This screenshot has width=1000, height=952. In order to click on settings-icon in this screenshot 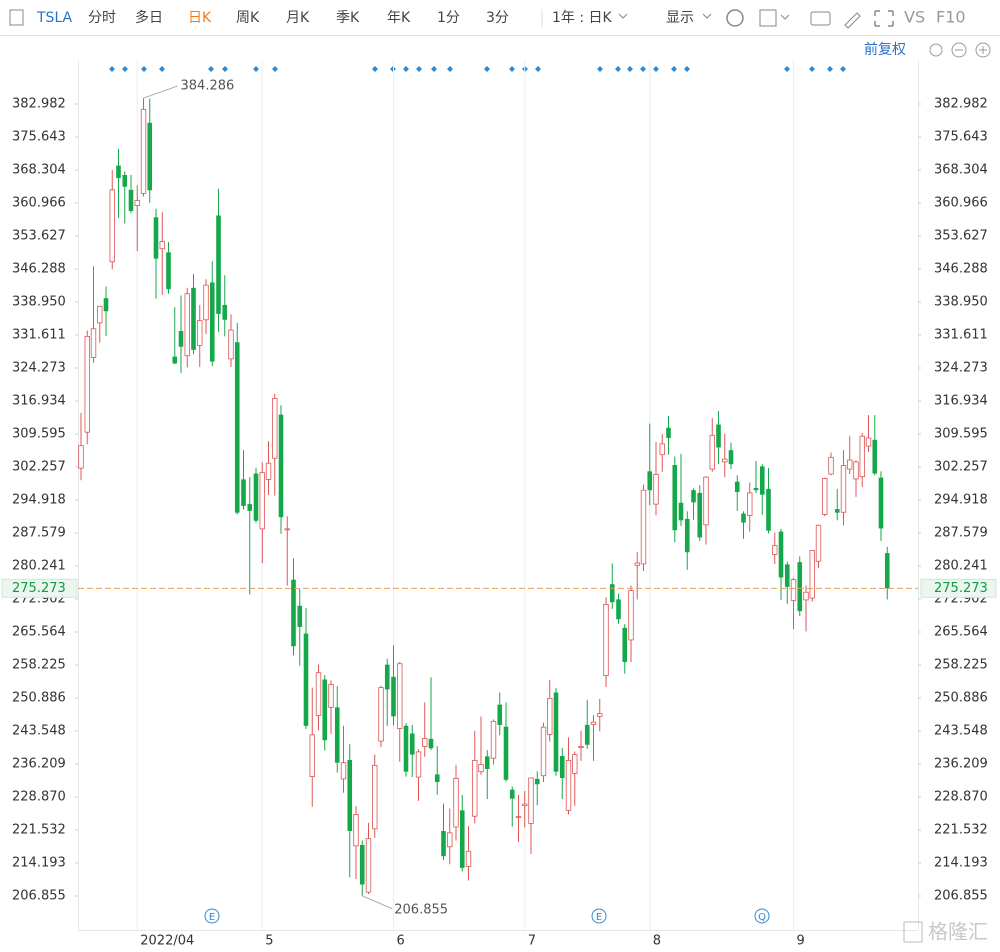, I will do `click(735, 18)`.